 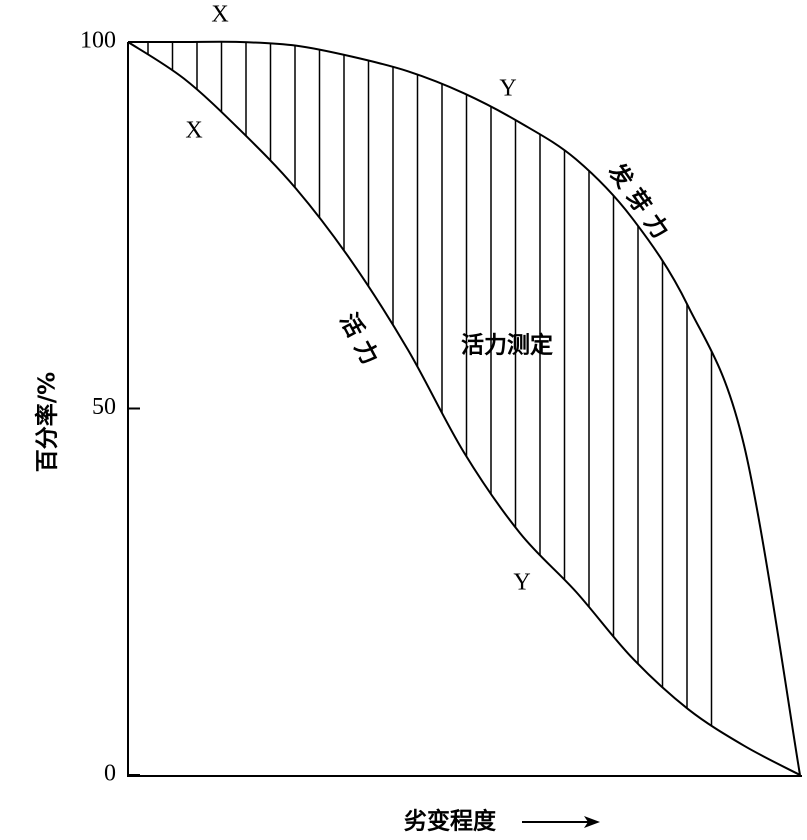 What do you see at coordinates (47, 422) in the screenshot?
I see `y-axis-label: 百分率/%` at bounding box center [47, 422].